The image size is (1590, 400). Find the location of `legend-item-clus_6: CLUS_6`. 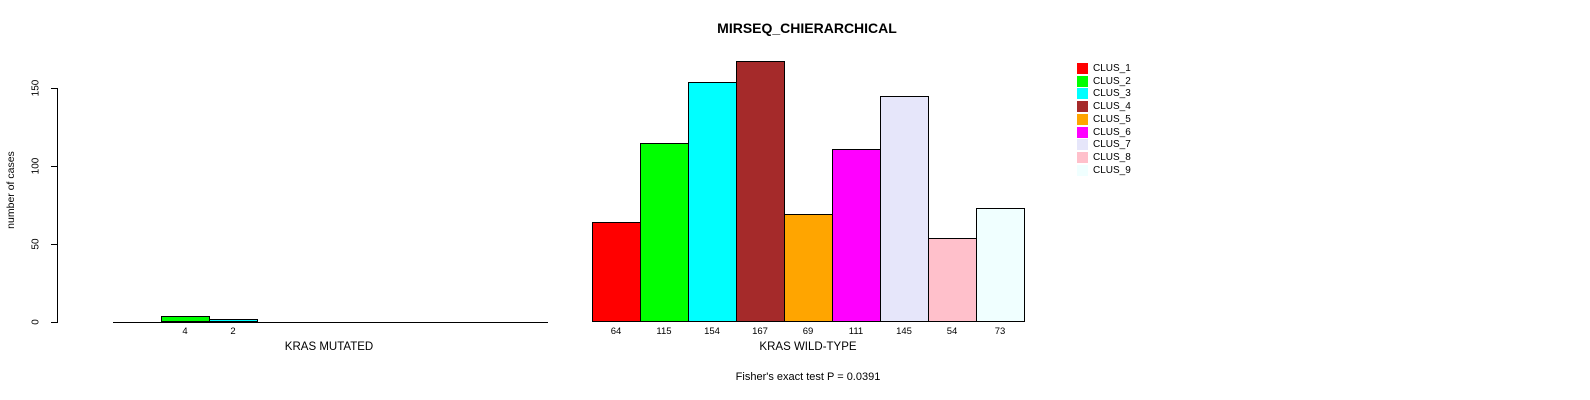

legend-item-clus_6: CLUS_6 is located at coordinates (1117, 133).